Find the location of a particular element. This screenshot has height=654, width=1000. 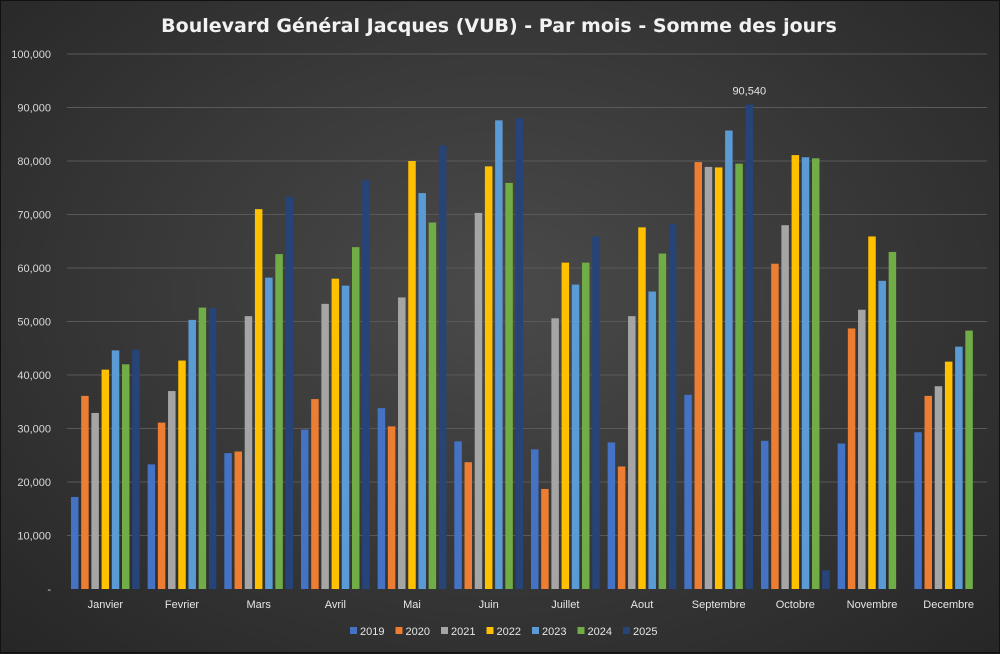

x-category-label: Juin is located at coordinates (489, 605).